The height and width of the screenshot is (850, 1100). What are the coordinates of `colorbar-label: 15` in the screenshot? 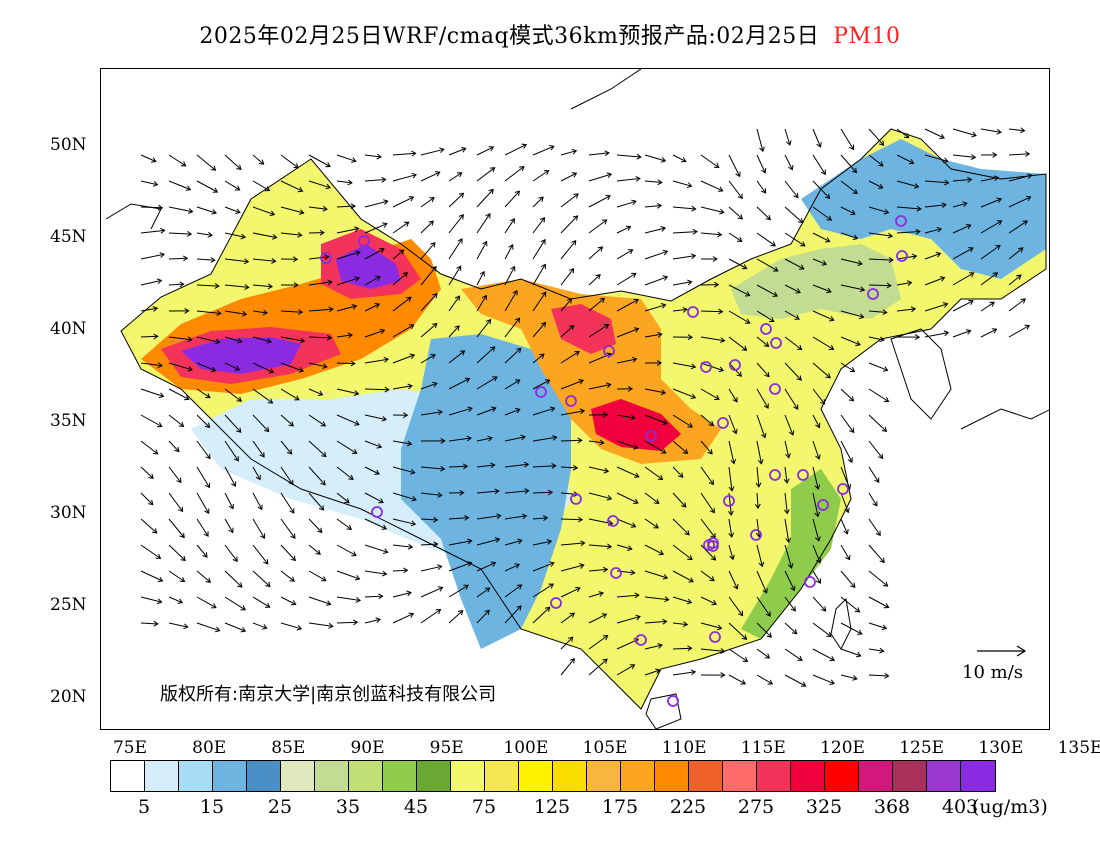 It's located at (212, 807).